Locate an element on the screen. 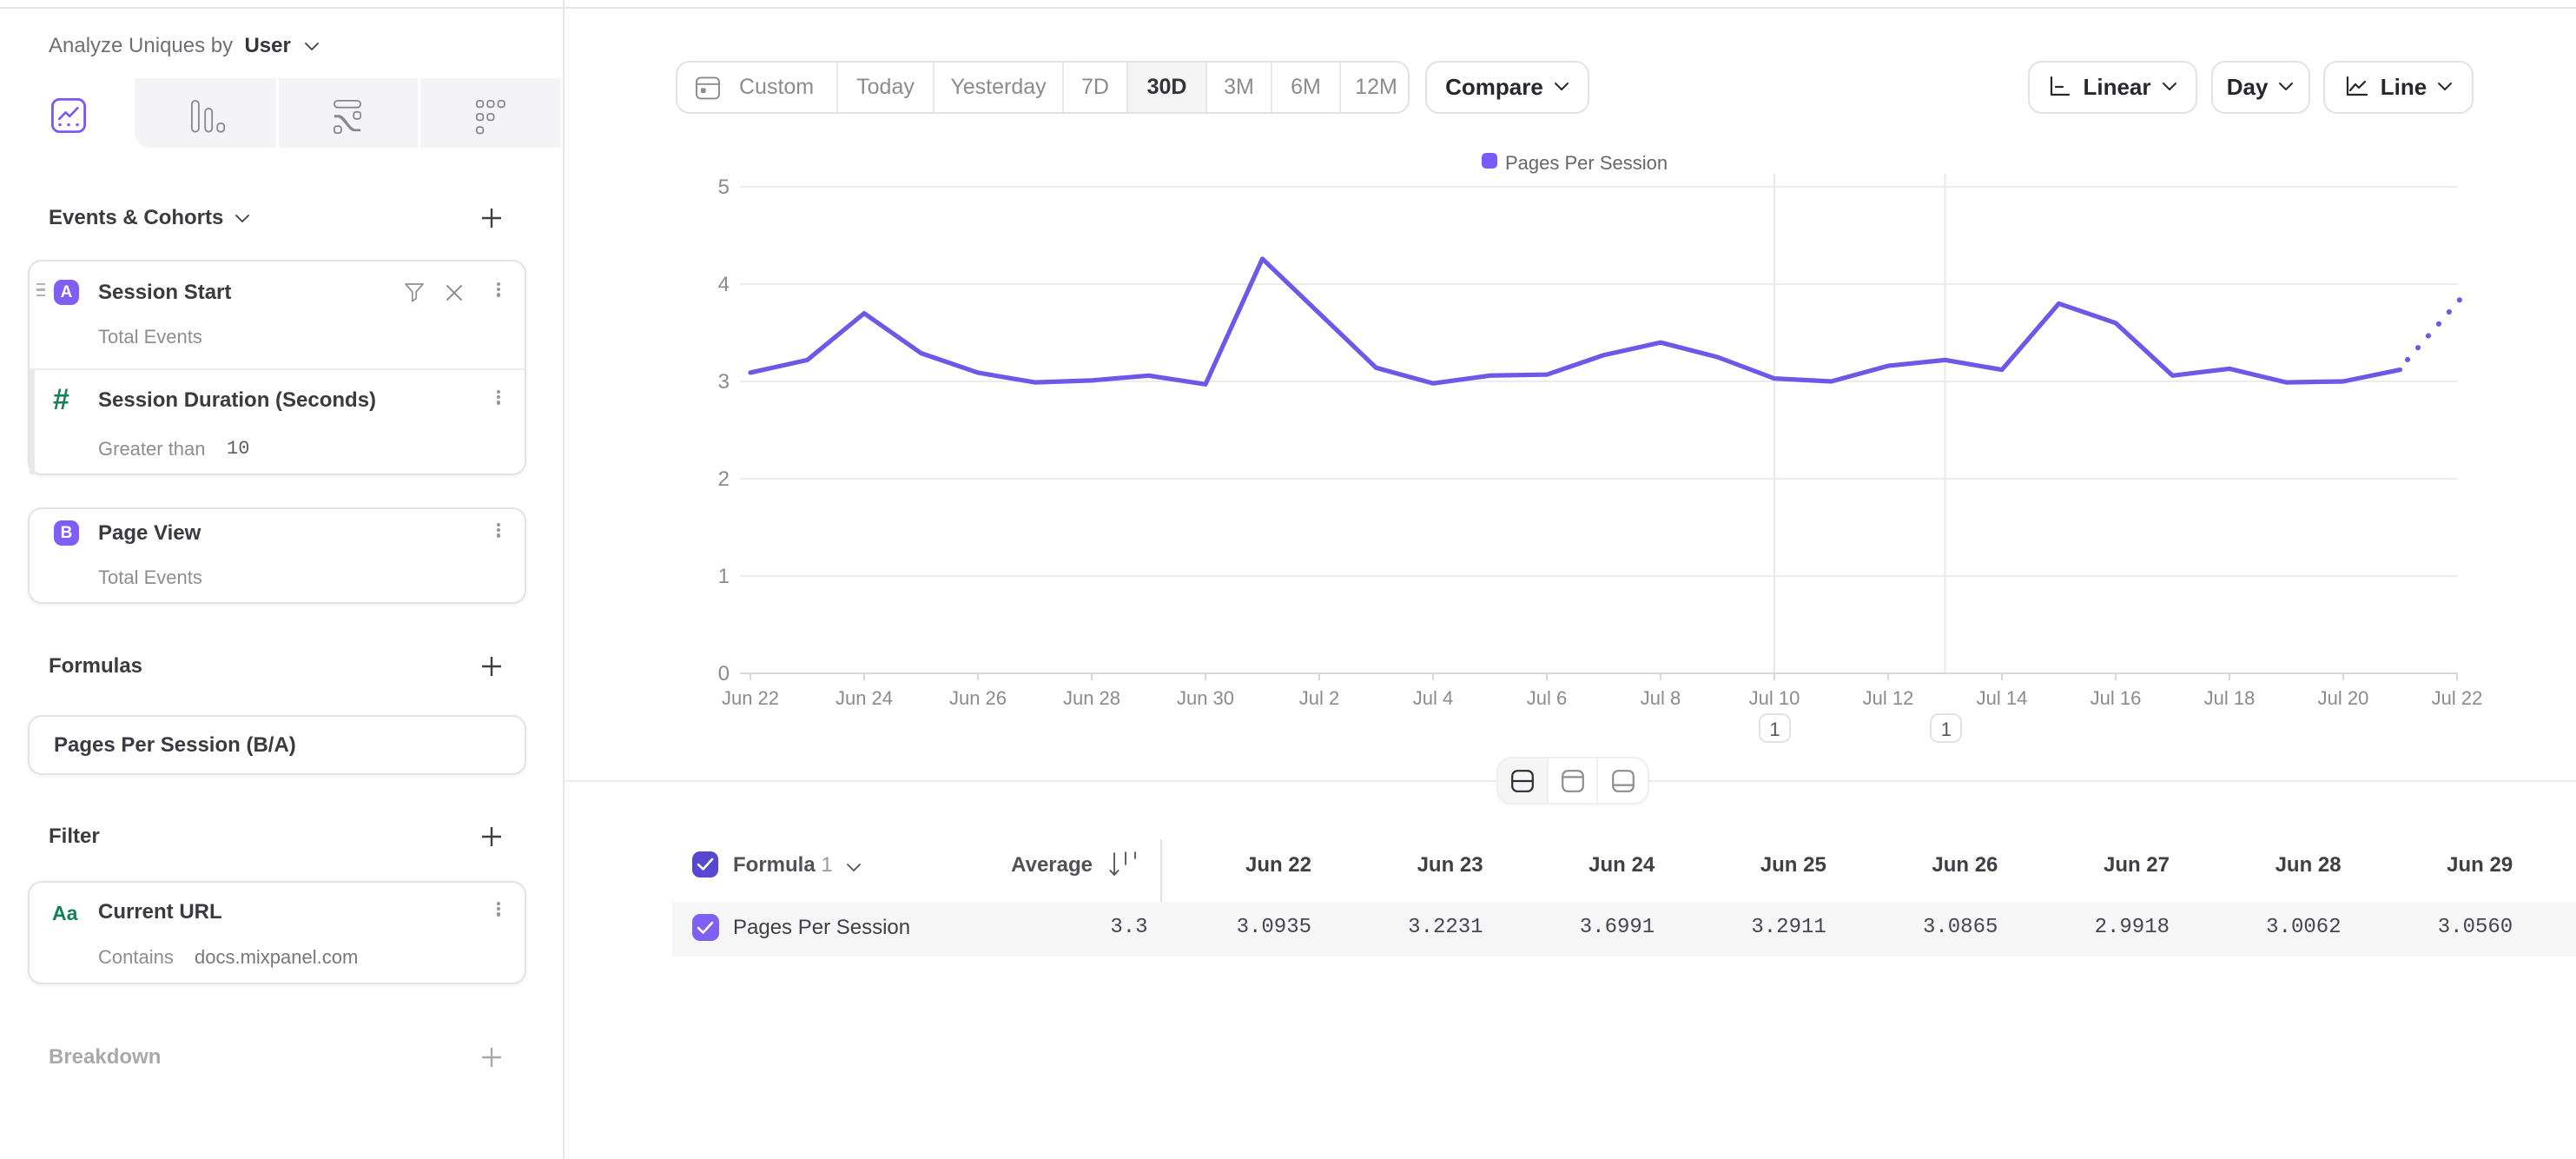 The height and width of the screenshot is (1159, 2576). svg-text: 0 is located at coordinates (724, 673).